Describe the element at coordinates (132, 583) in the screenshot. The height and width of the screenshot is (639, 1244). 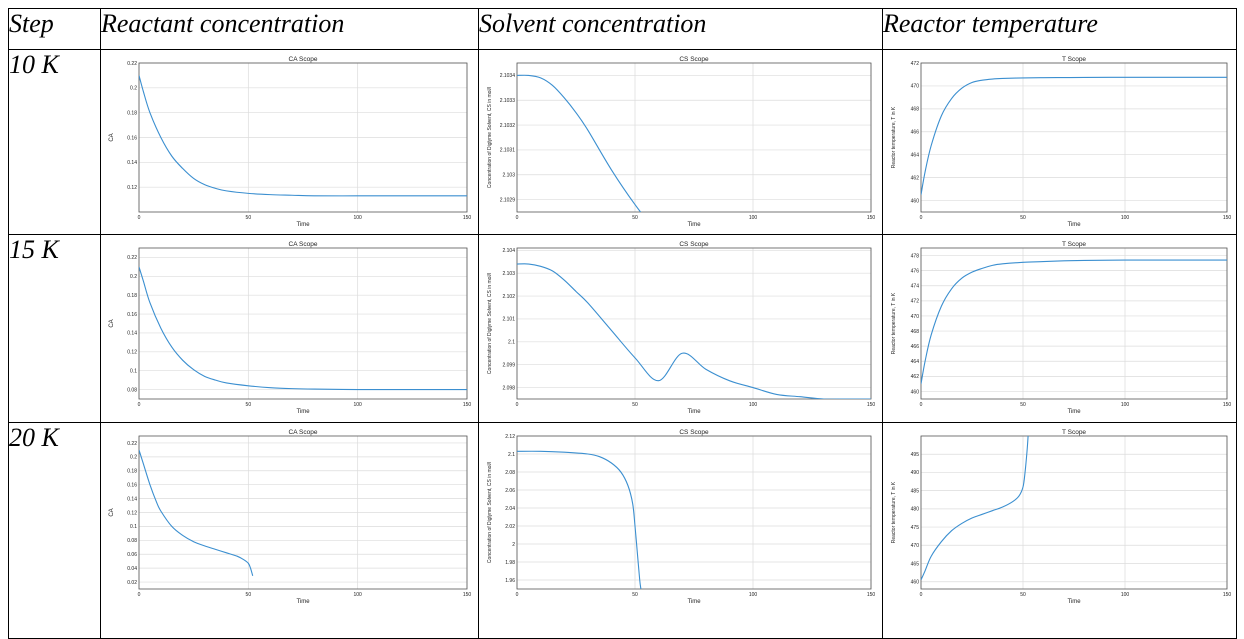
I see `y-tick-label: 0.02` at that location.